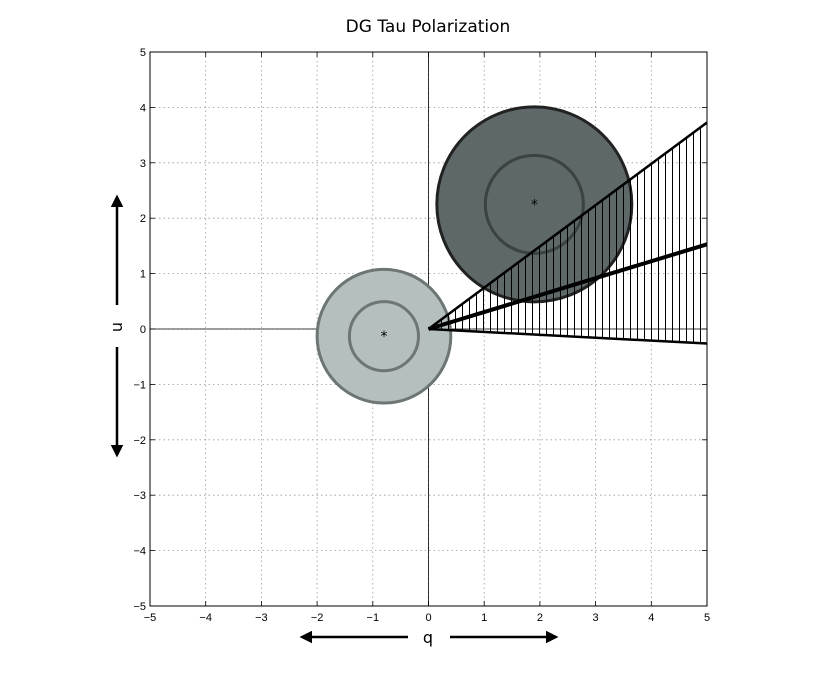 This screenshot has width=830, height=682. I want to click on x-tick-label: 0, so click(428, 618).